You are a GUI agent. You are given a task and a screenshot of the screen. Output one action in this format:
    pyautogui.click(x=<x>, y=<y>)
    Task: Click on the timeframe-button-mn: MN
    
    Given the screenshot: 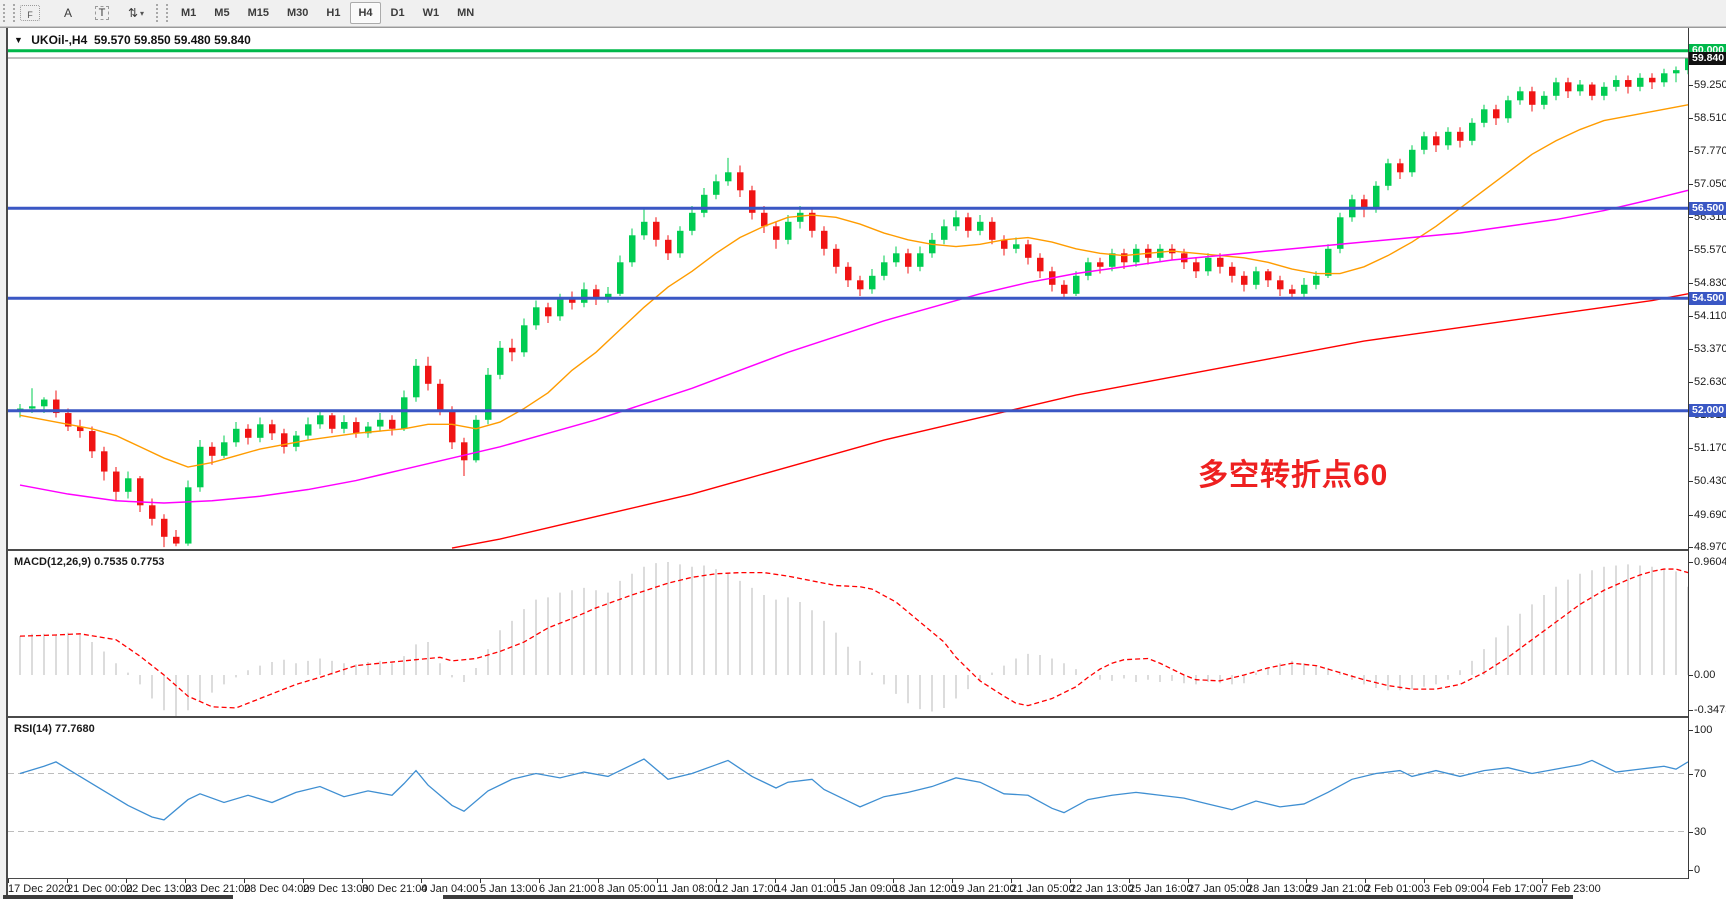 What is the action you would take?
    pyautogui.click(x=466, y=13)
    